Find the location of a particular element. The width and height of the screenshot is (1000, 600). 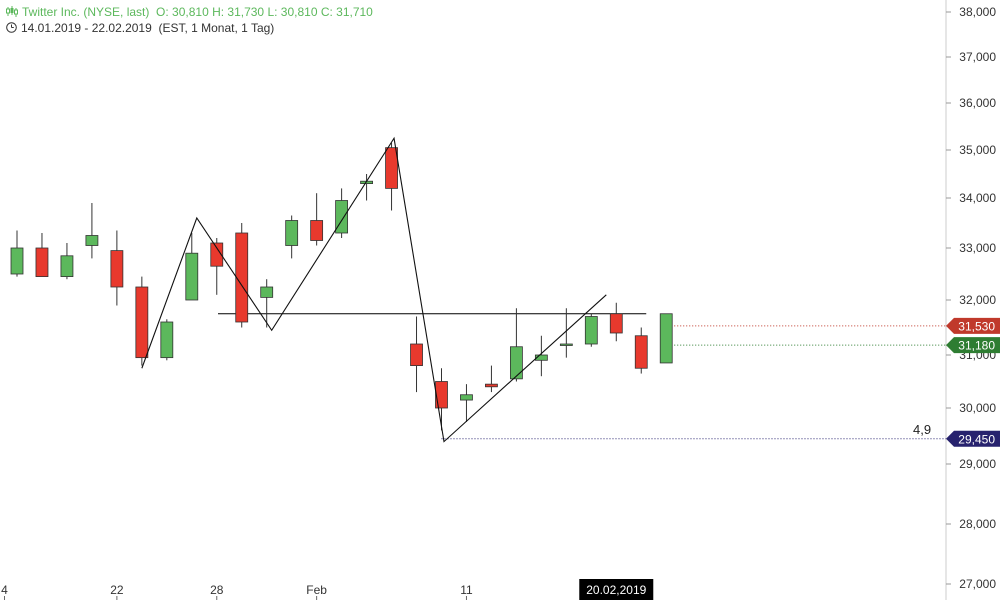

y-tick-label: 37,000 is located at coordinates (977, 57).